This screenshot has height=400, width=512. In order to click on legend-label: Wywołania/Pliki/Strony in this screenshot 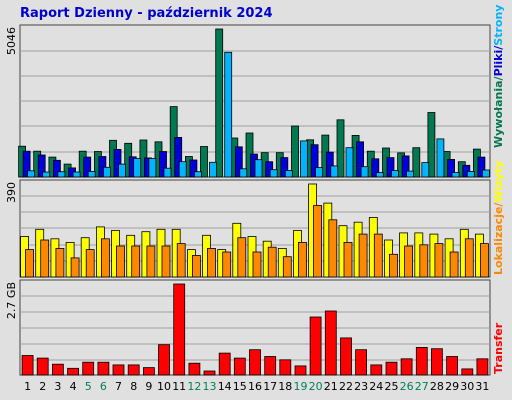, I will do `click(498, 76)`.